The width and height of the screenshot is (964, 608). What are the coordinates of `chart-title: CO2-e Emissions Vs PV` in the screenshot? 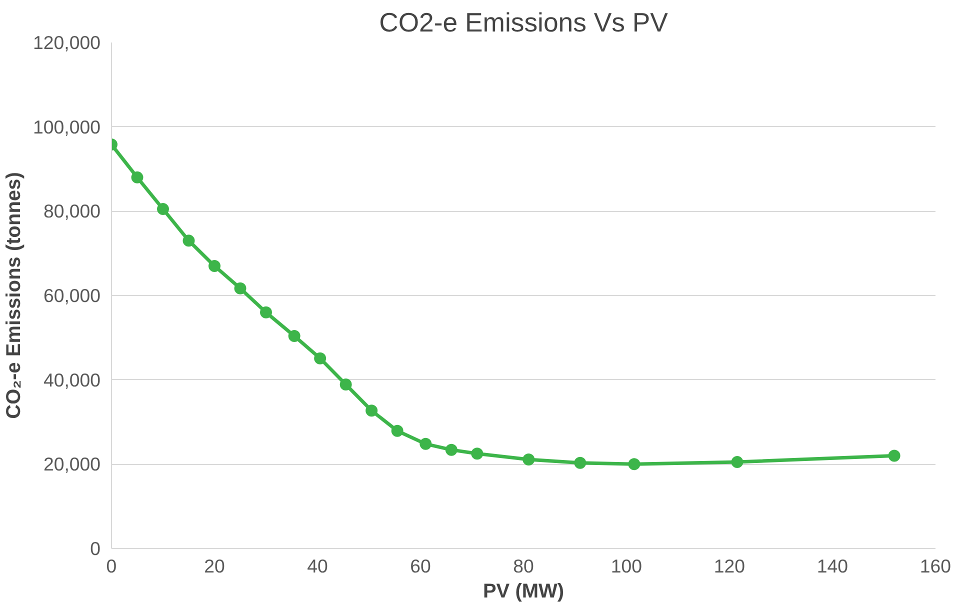 It's located at (523, 23).